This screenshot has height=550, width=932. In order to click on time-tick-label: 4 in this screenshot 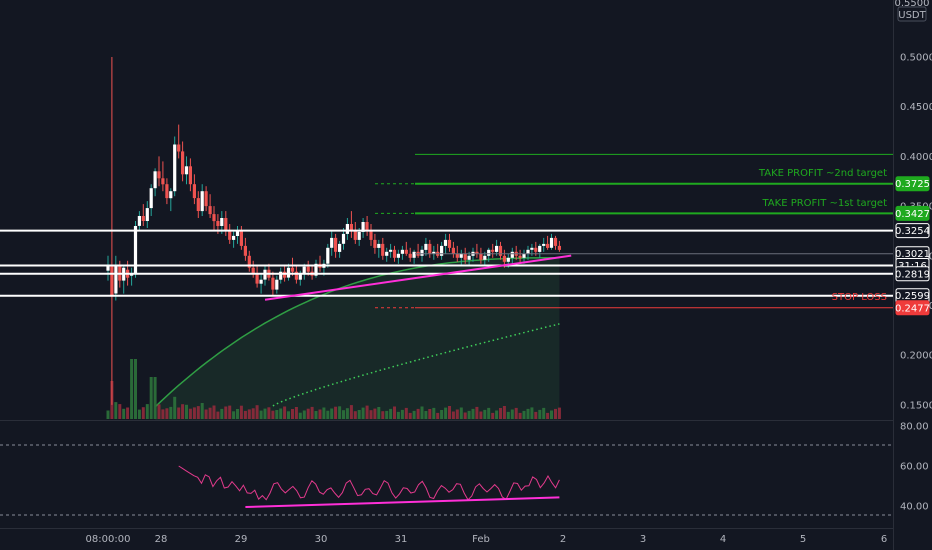, I will do `click(723, 539)`.